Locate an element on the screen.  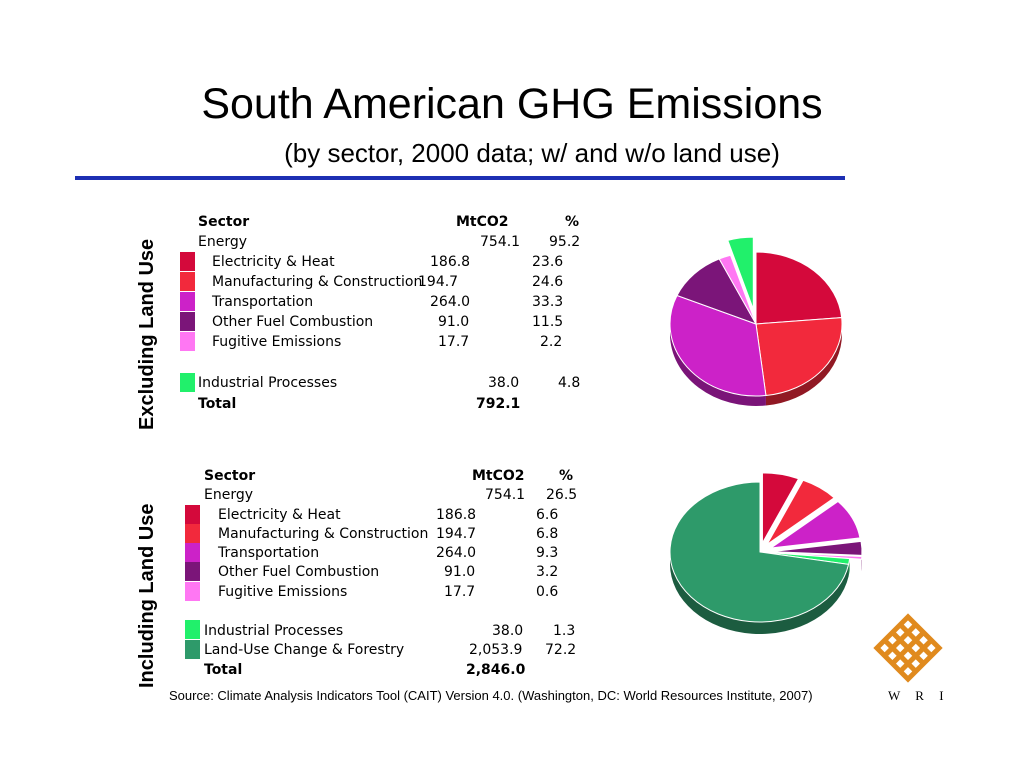
side-label-excluding: Excluding Land Use is located at coordinates (147, 334).